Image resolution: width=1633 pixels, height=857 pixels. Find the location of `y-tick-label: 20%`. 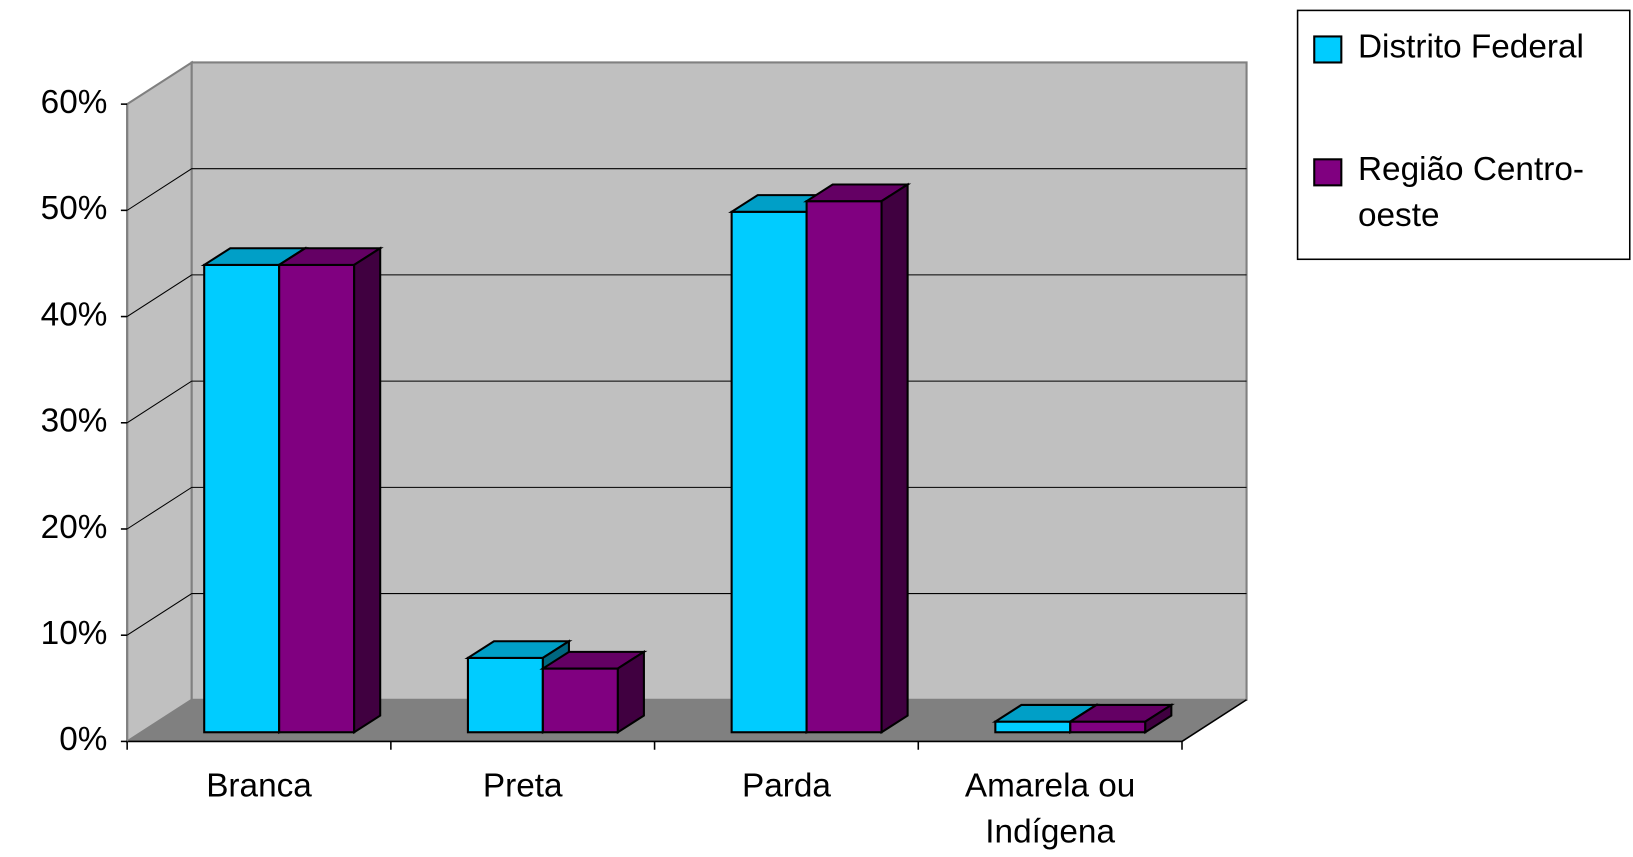

y-tick-label: 20% is located at coordinates (74, 527).